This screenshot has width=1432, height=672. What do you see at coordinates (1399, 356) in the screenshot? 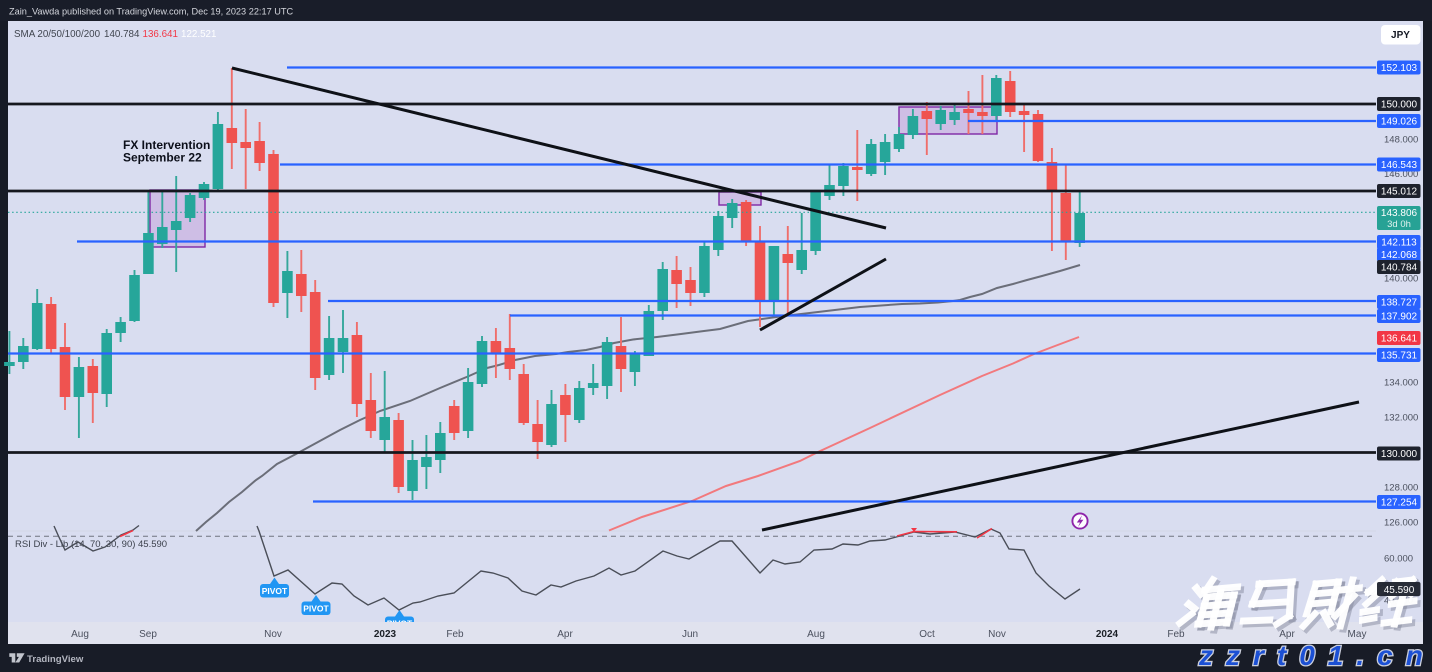
I see `svg-text: 135.731` at bounding box center [1399, 356].